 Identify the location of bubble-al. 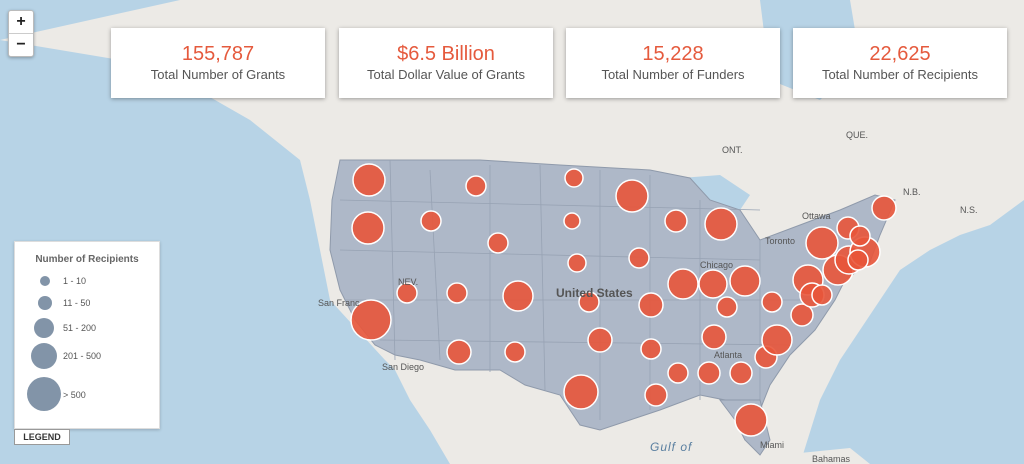
(709, 373).